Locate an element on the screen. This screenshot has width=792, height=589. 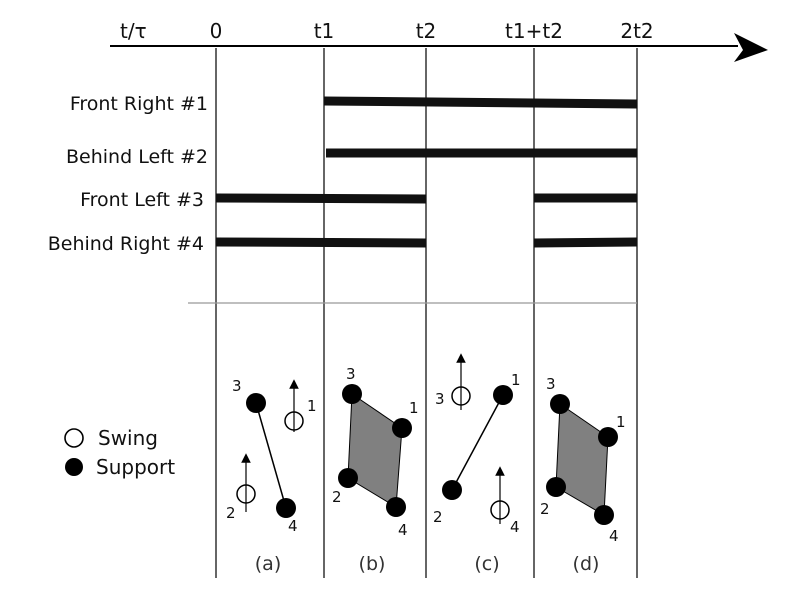
panel-a-num-1: 1 is located at coordinates (312, 406).